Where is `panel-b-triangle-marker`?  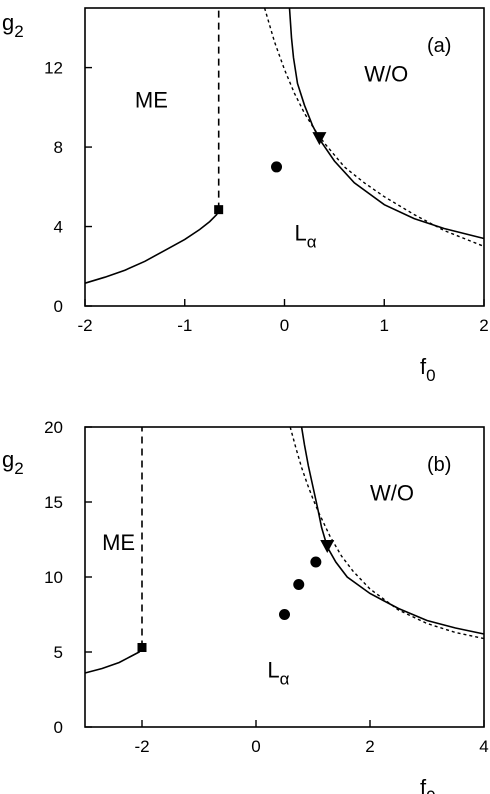
panel-b-triangle-marker is located at coordinates (327, 546).